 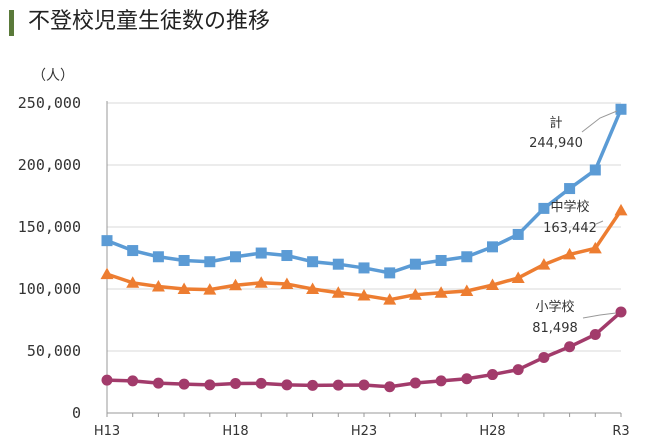 I want to click on x-tick-label: H13, so click(x=107, y=431).